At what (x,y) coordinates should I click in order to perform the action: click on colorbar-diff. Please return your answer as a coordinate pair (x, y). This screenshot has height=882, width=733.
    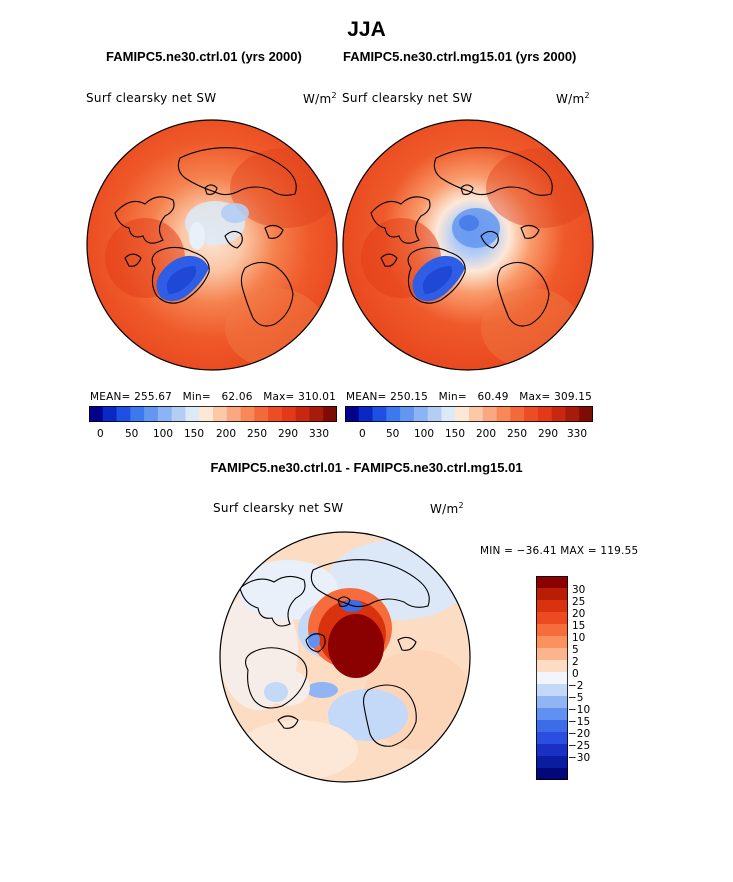
    Looking at the image, I should click on (552, 678).